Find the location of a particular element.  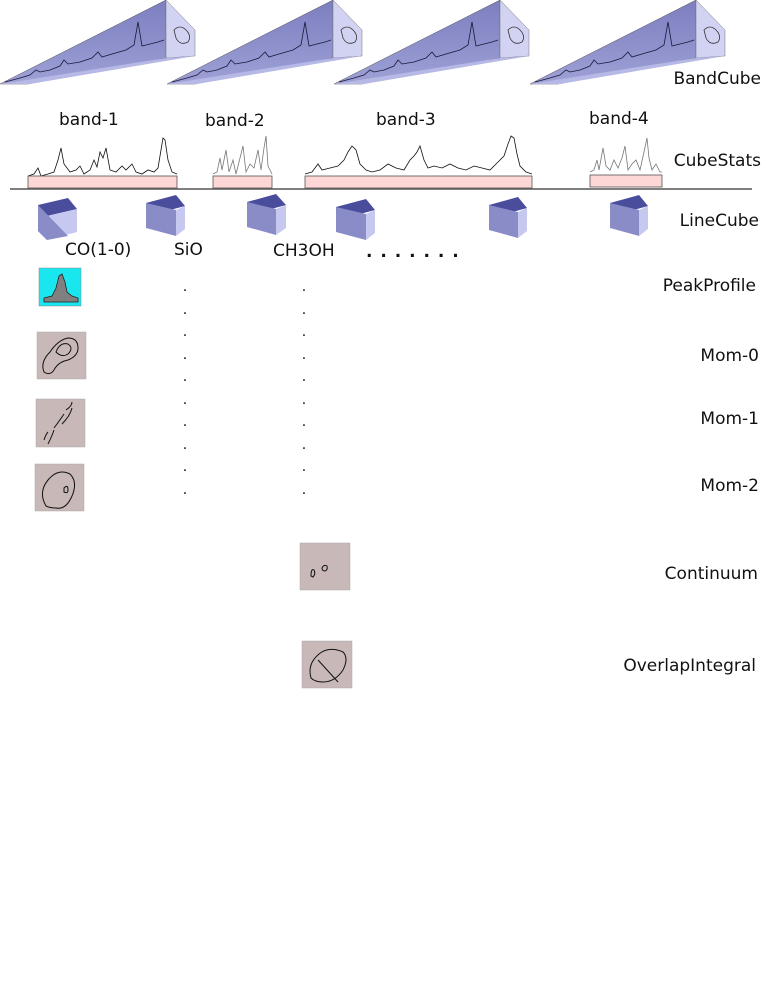

row-label-linecube: LineCube is located at coordinates (719, 221).